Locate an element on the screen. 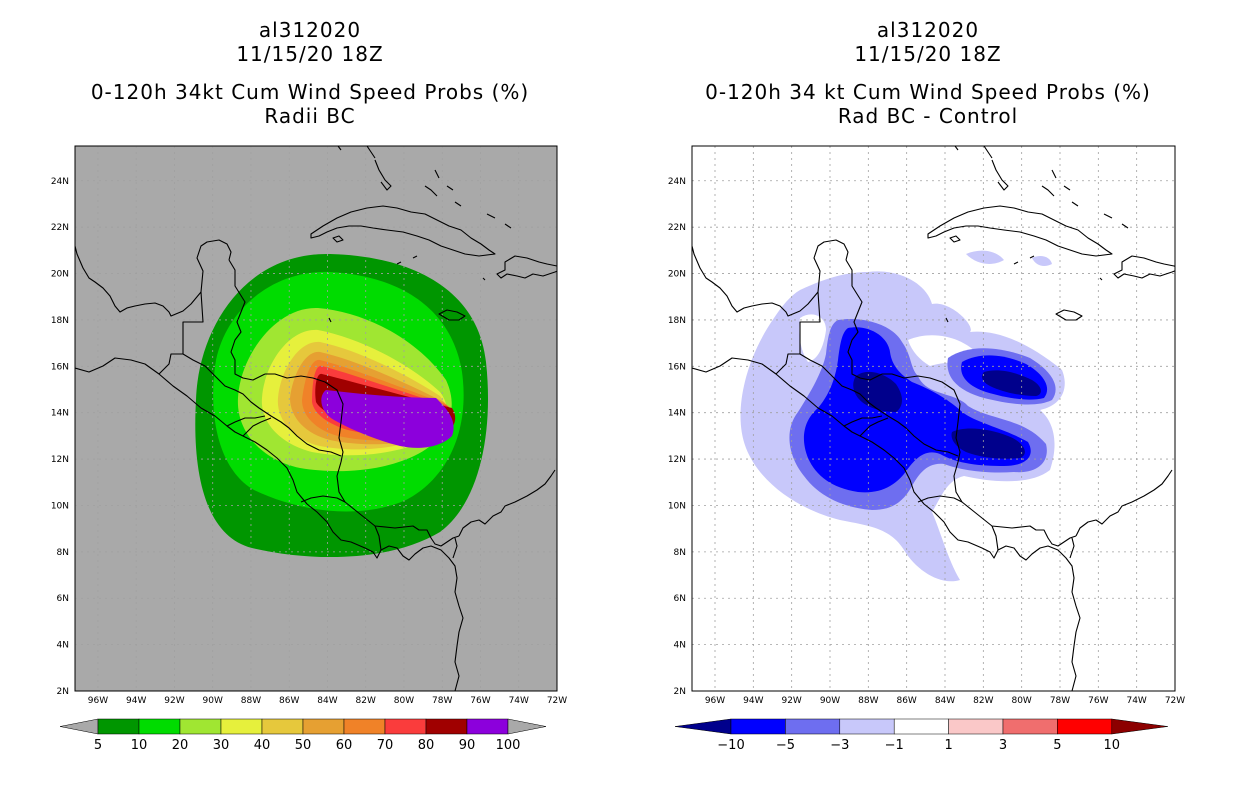 The width and height of the screenshot is (1236, 800). left-lon-tick-labels: 96W 94W 92W 90W 88W 86W 84W 82W 80W 78W 76W 74W 72W is located at coordinates (327, 701).